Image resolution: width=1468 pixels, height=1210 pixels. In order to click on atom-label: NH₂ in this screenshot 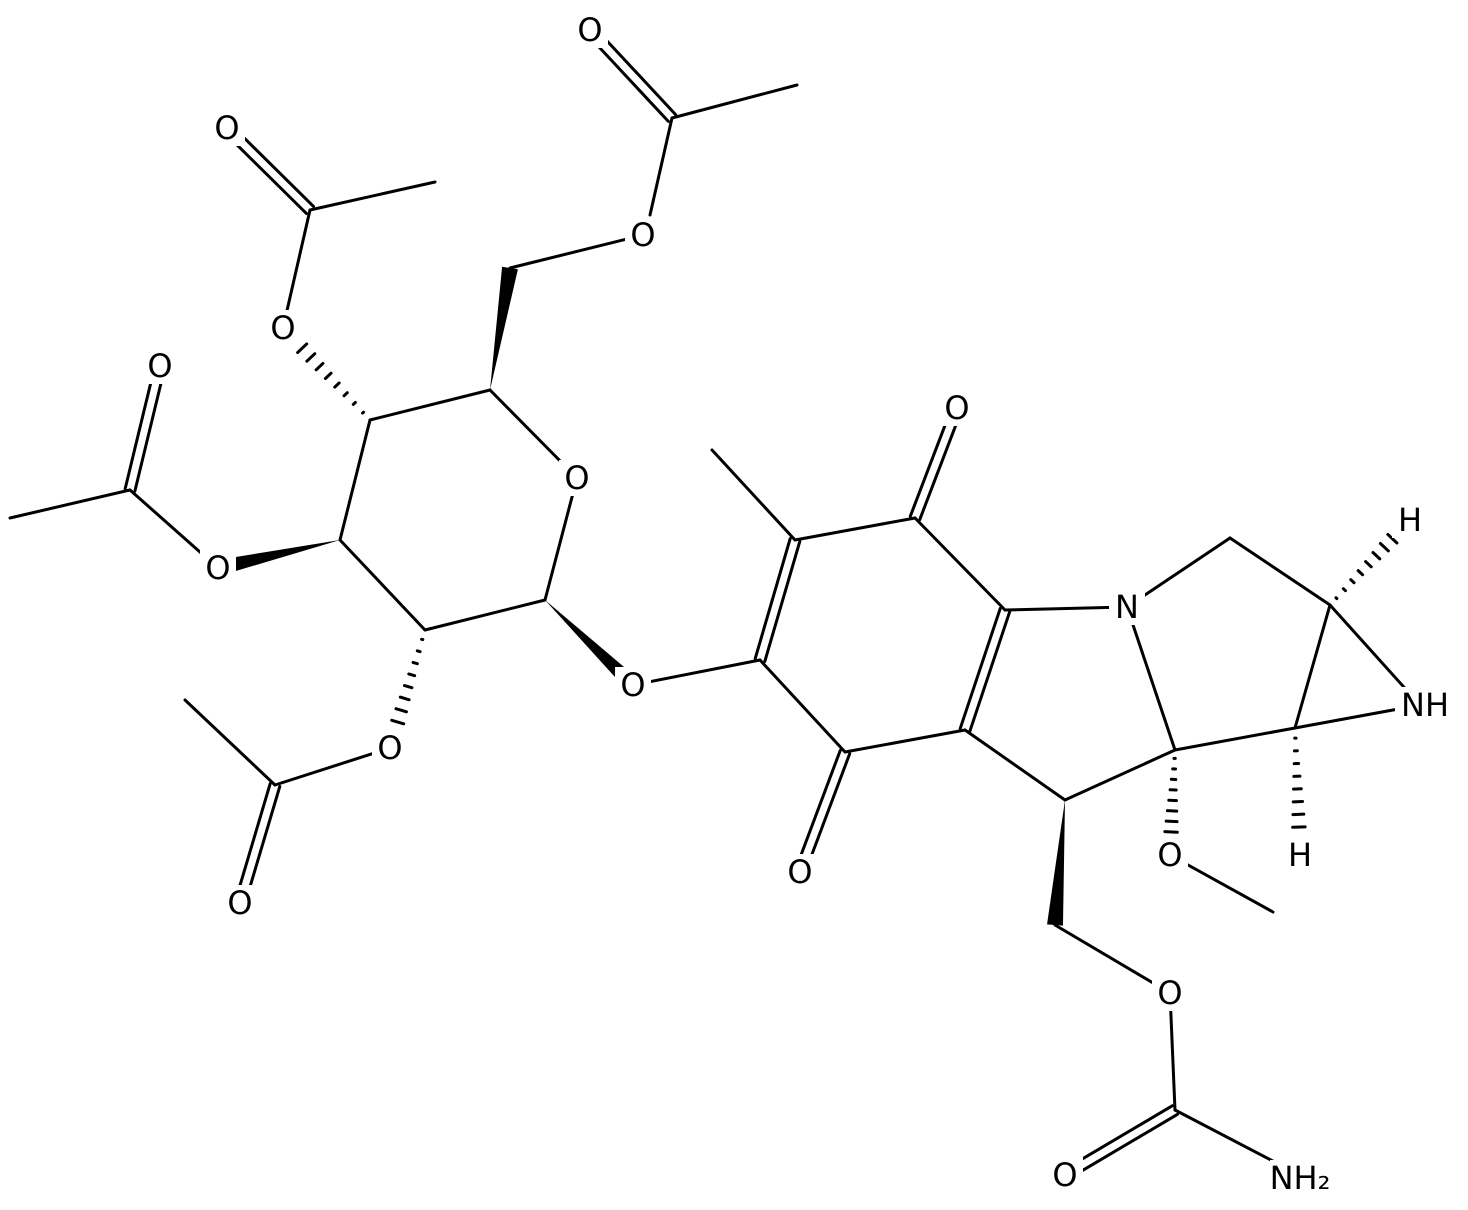, I will do `click(1300, 1178)`.